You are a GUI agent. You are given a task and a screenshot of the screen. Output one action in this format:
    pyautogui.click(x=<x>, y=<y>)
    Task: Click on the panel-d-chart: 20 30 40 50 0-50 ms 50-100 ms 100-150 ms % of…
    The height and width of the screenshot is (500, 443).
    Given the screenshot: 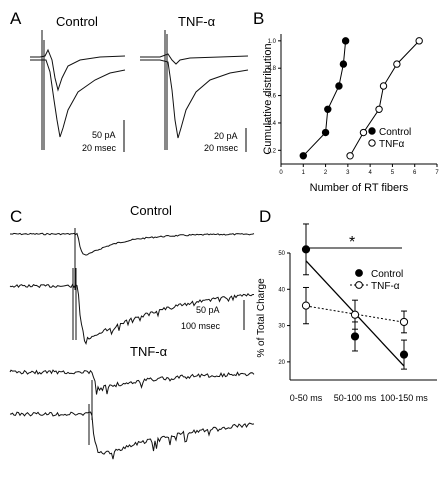 What is the action you would take?
    pyautogui.click(x=346, y=313)
    